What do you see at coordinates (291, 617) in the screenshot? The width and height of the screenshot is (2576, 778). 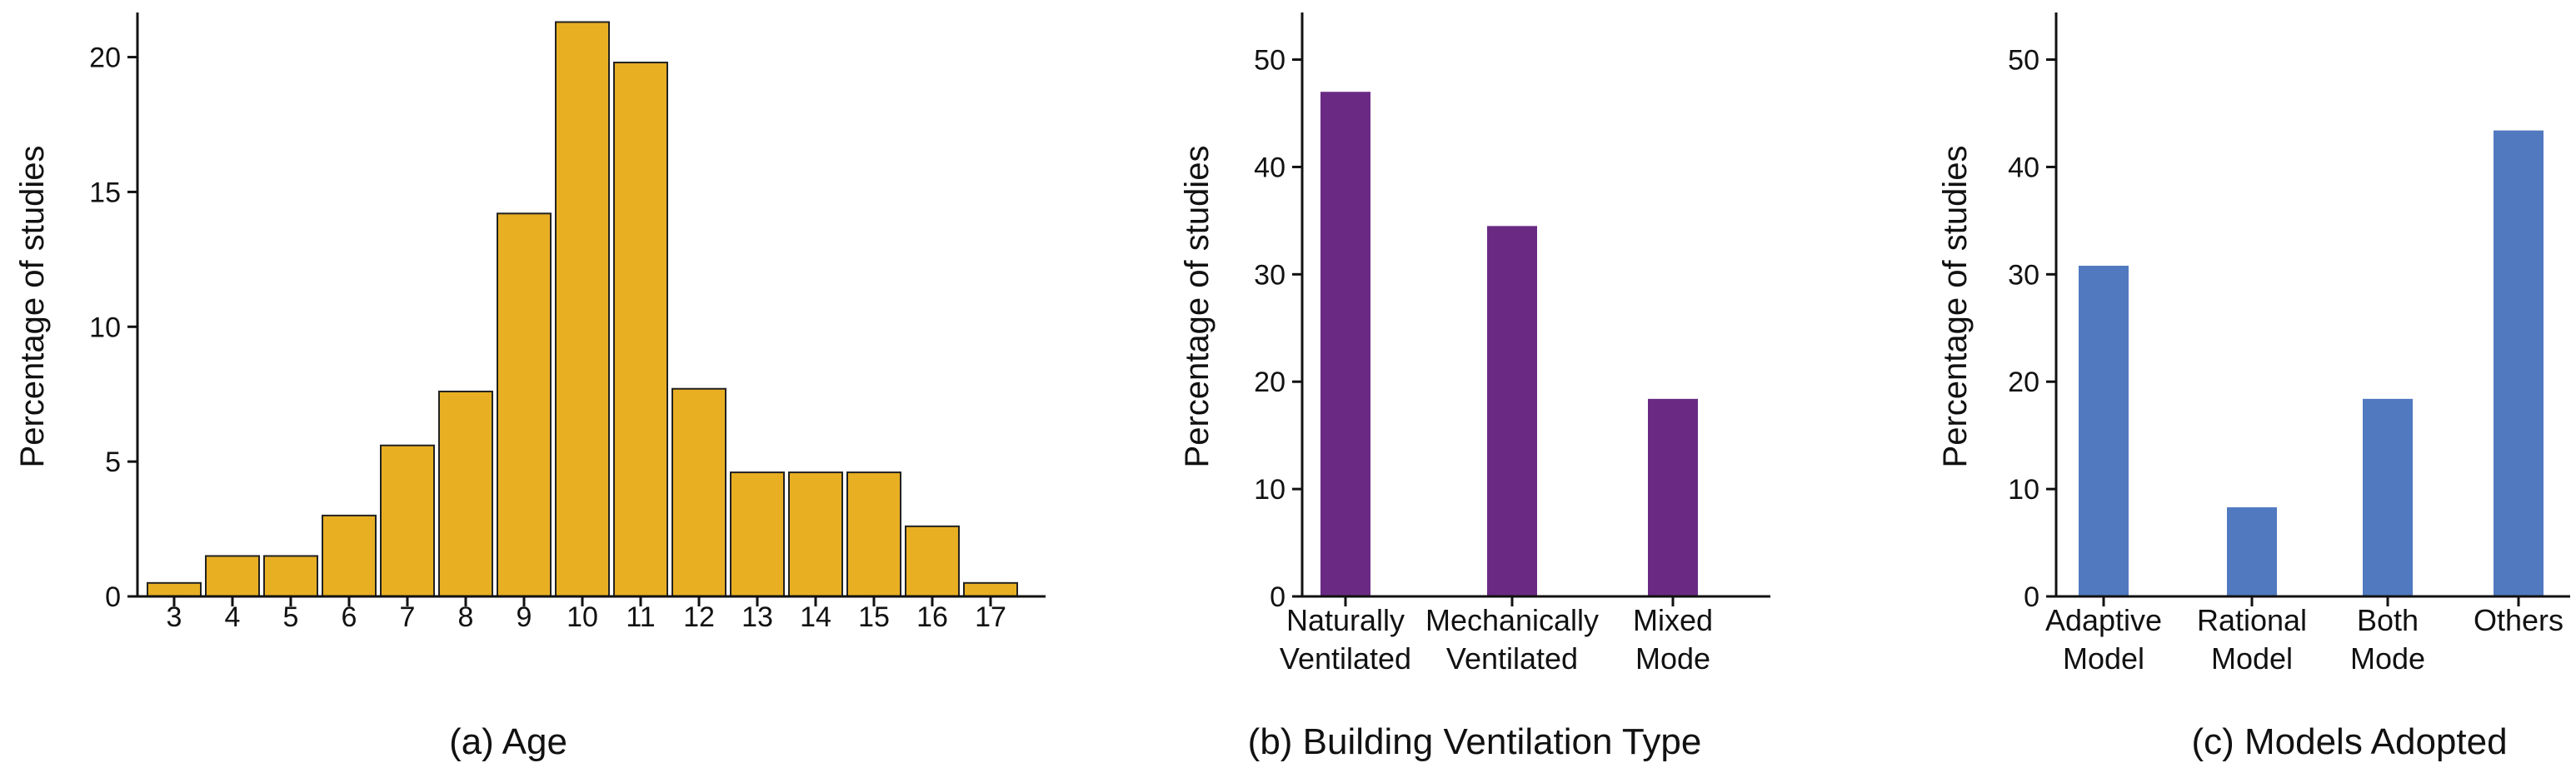 I see `x-tick-label: 5` at bounding box center [291, 617].